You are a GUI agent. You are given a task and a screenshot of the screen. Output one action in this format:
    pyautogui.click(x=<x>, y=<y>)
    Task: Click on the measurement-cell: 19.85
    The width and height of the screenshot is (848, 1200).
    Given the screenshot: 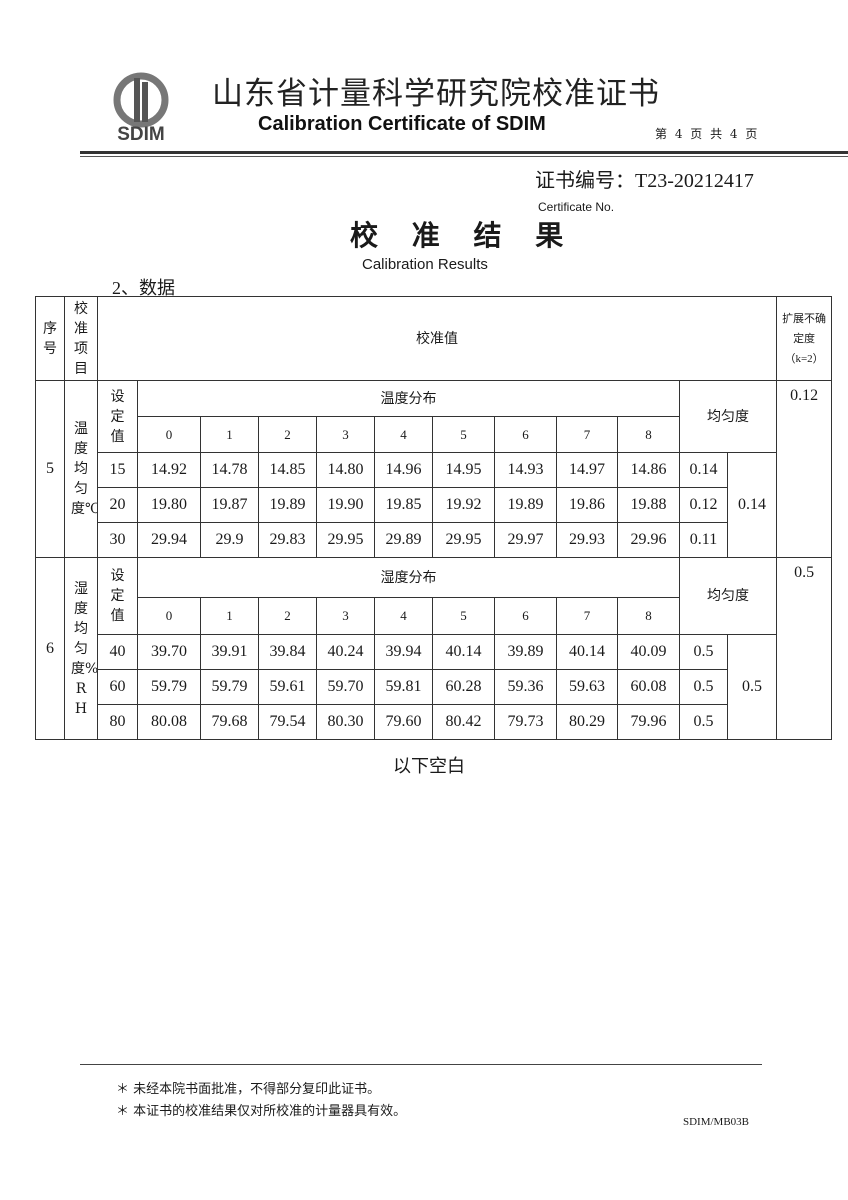 What is the action you would take?
    pyautogui.click(x=403, y=505)
    